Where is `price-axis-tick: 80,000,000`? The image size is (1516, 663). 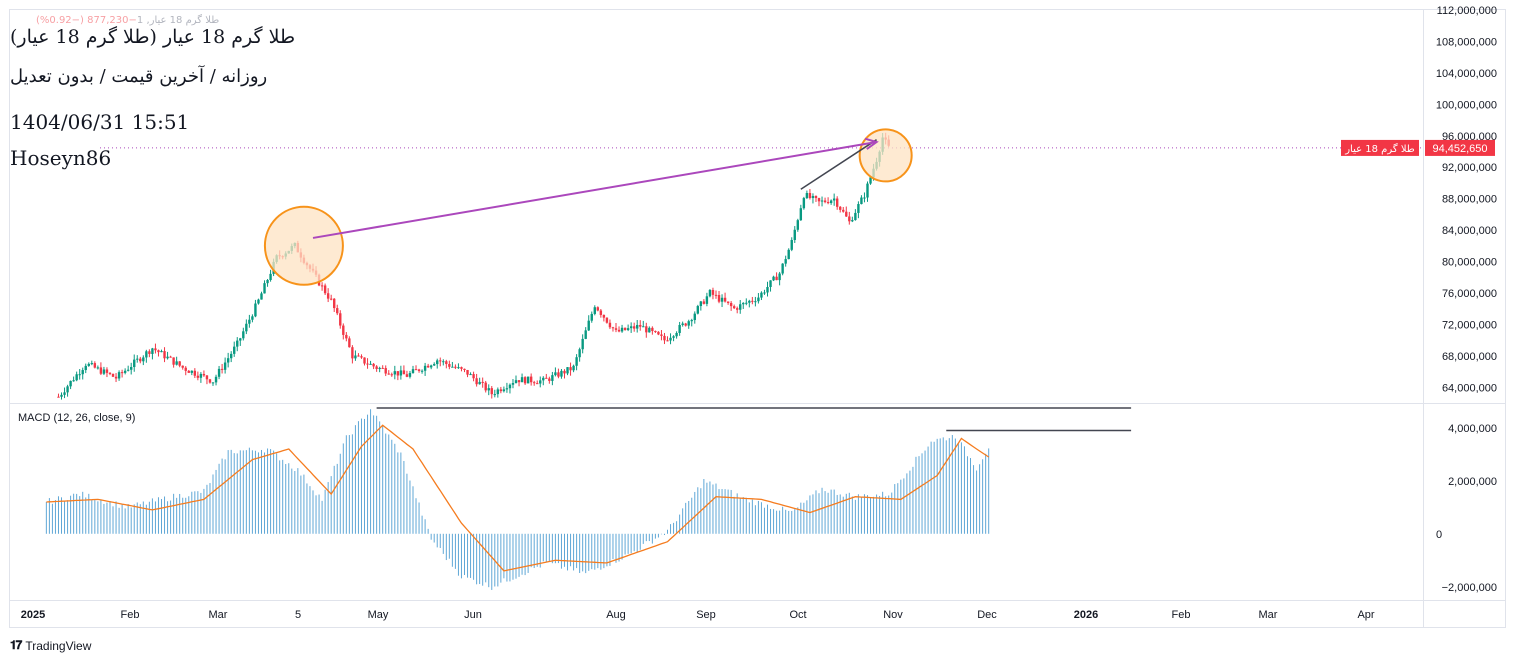
price-axis-tick: 80,000,000 is located at coordinates (1469, 263).